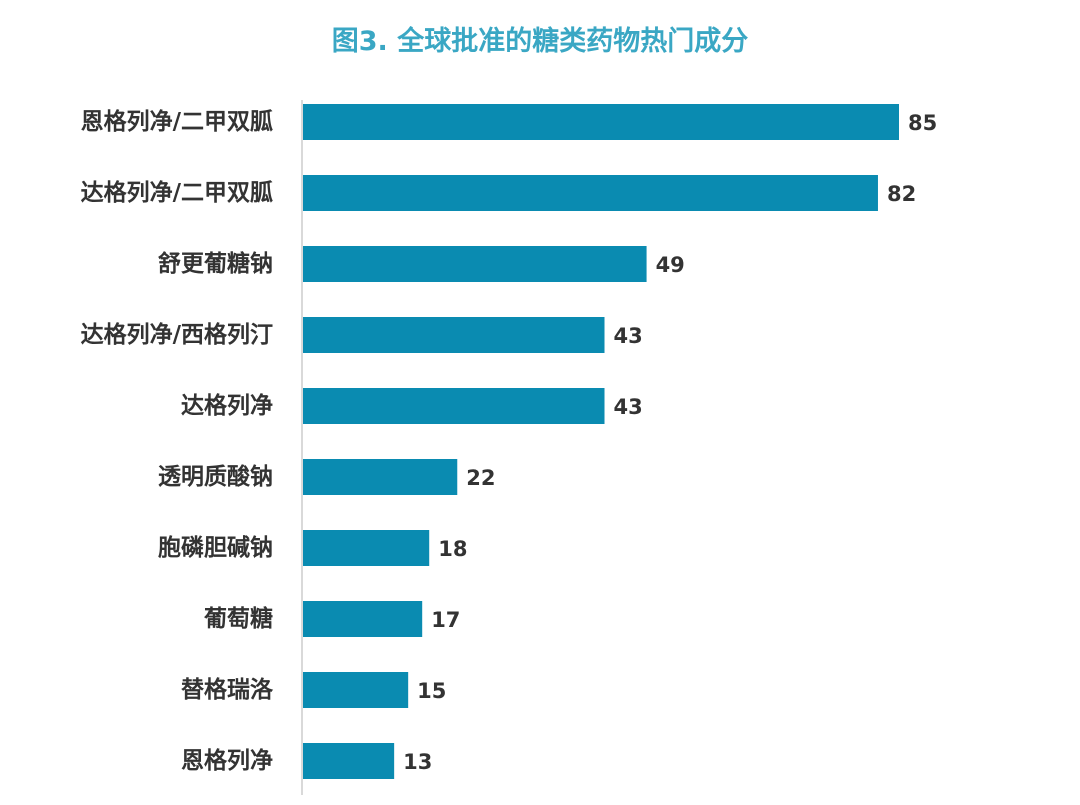  What do you see at coordinates (670, 265) in the screenshot?
I see `value-label-2: 49` at bounding box center [670, 265].